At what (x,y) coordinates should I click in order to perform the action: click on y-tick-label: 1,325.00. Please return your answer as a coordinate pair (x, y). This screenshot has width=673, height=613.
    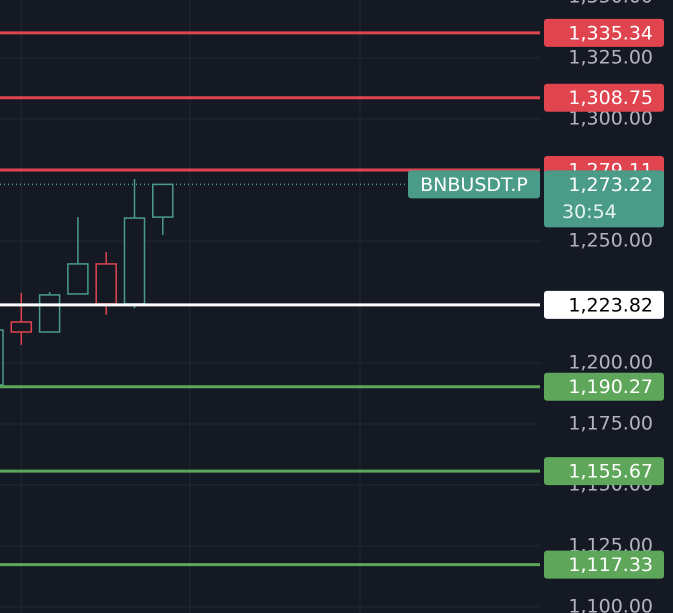
    Looking at the image, I should click on (610, 58).